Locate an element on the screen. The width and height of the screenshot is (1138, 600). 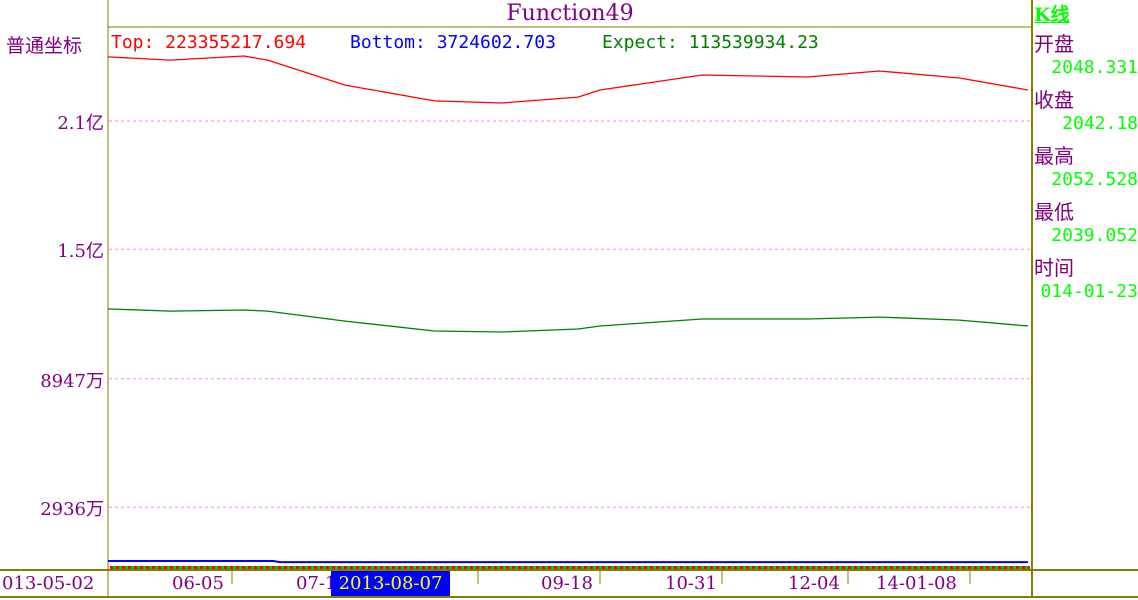
x-tick-label: 10-31 is located at coordinates (691, 583).